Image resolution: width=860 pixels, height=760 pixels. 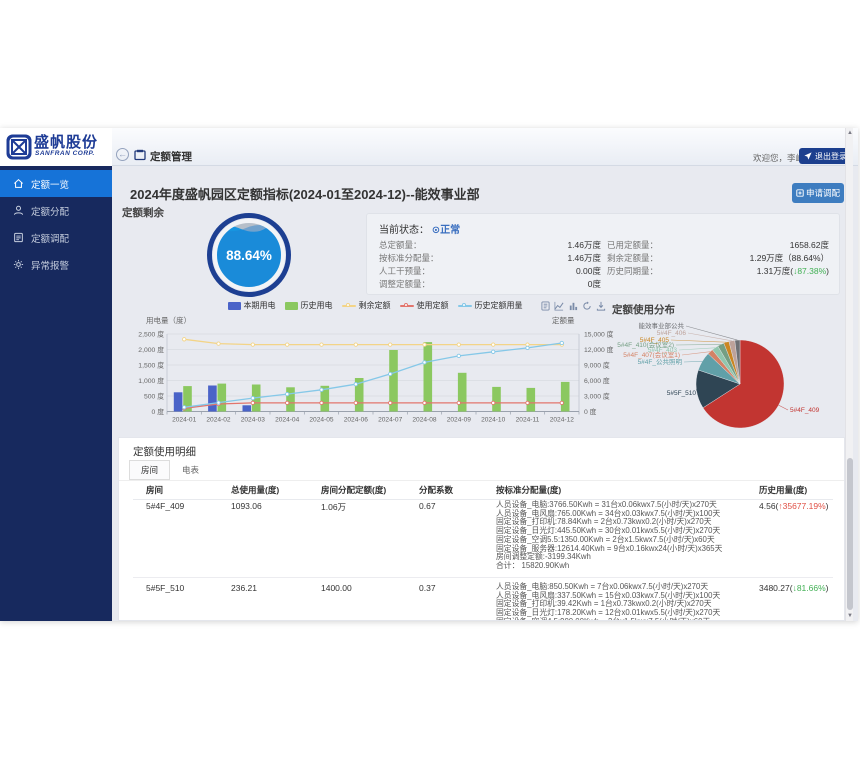 I want to click on gear-icon, so click(x=18, y=264).